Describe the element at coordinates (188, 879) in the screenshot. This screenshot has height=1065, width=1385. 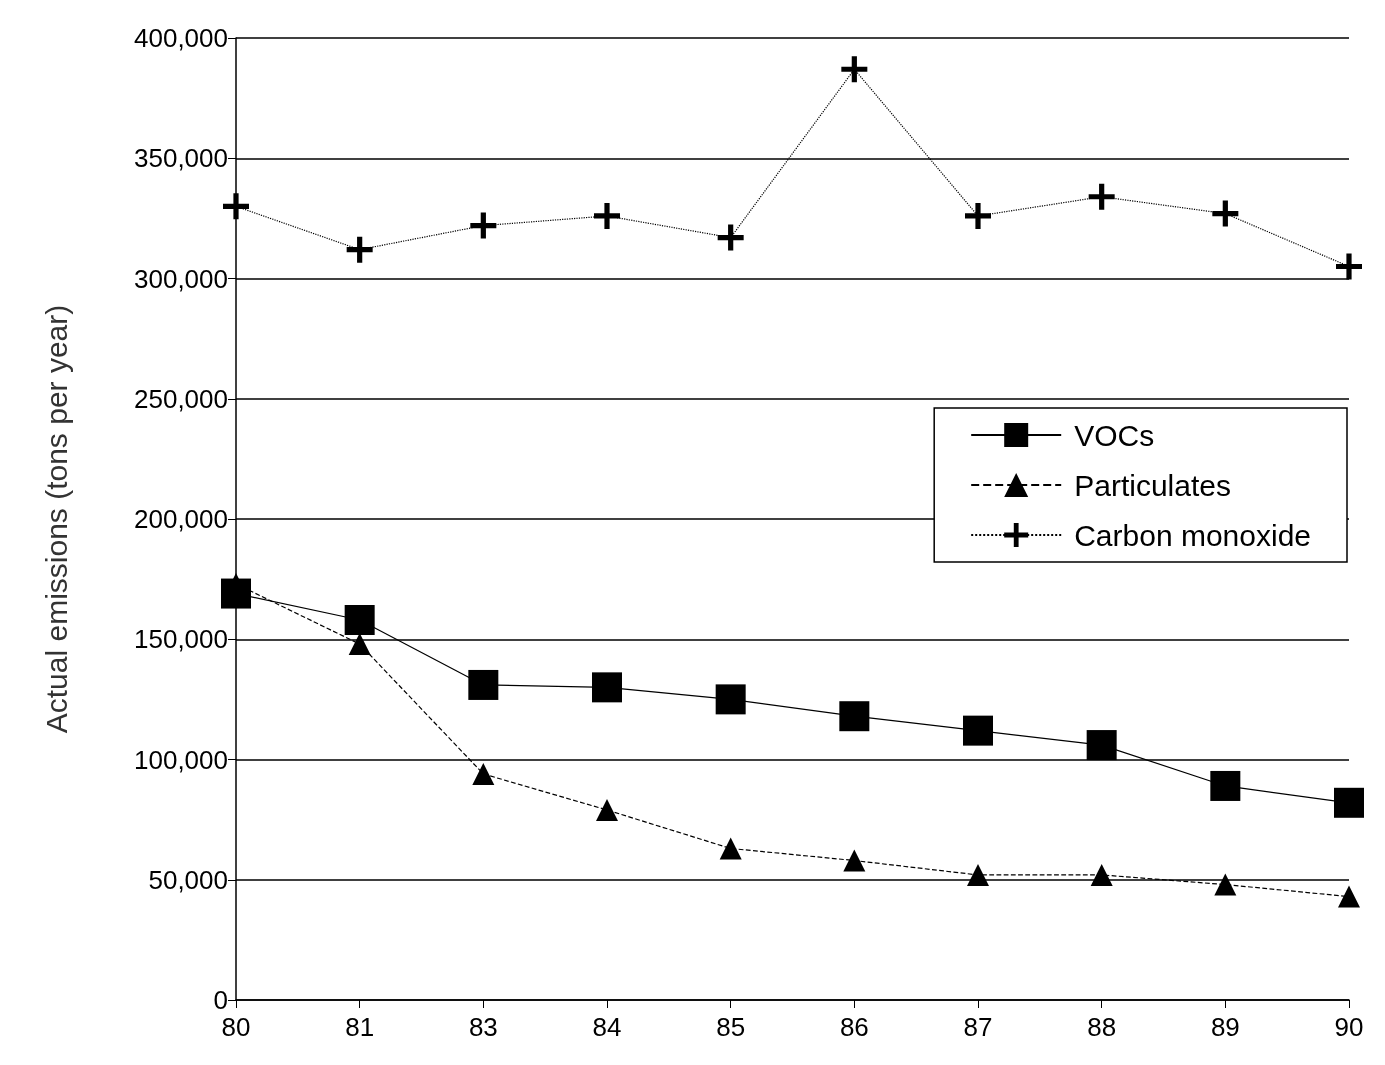
I see `y-tick-label: 50,000` at that location.